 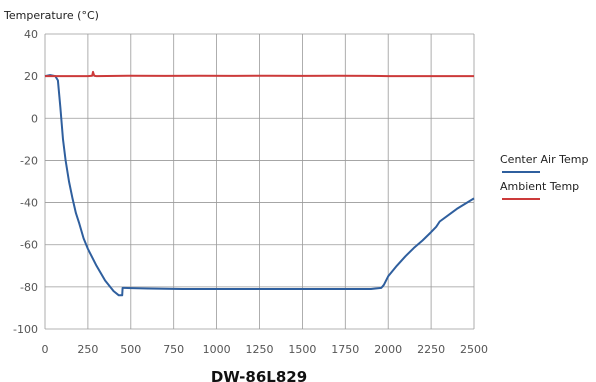 What do you see at coordinates (345, 349) in the screenshot?
I see `x-tick-label: 1750` at bounding box center [345, 349].